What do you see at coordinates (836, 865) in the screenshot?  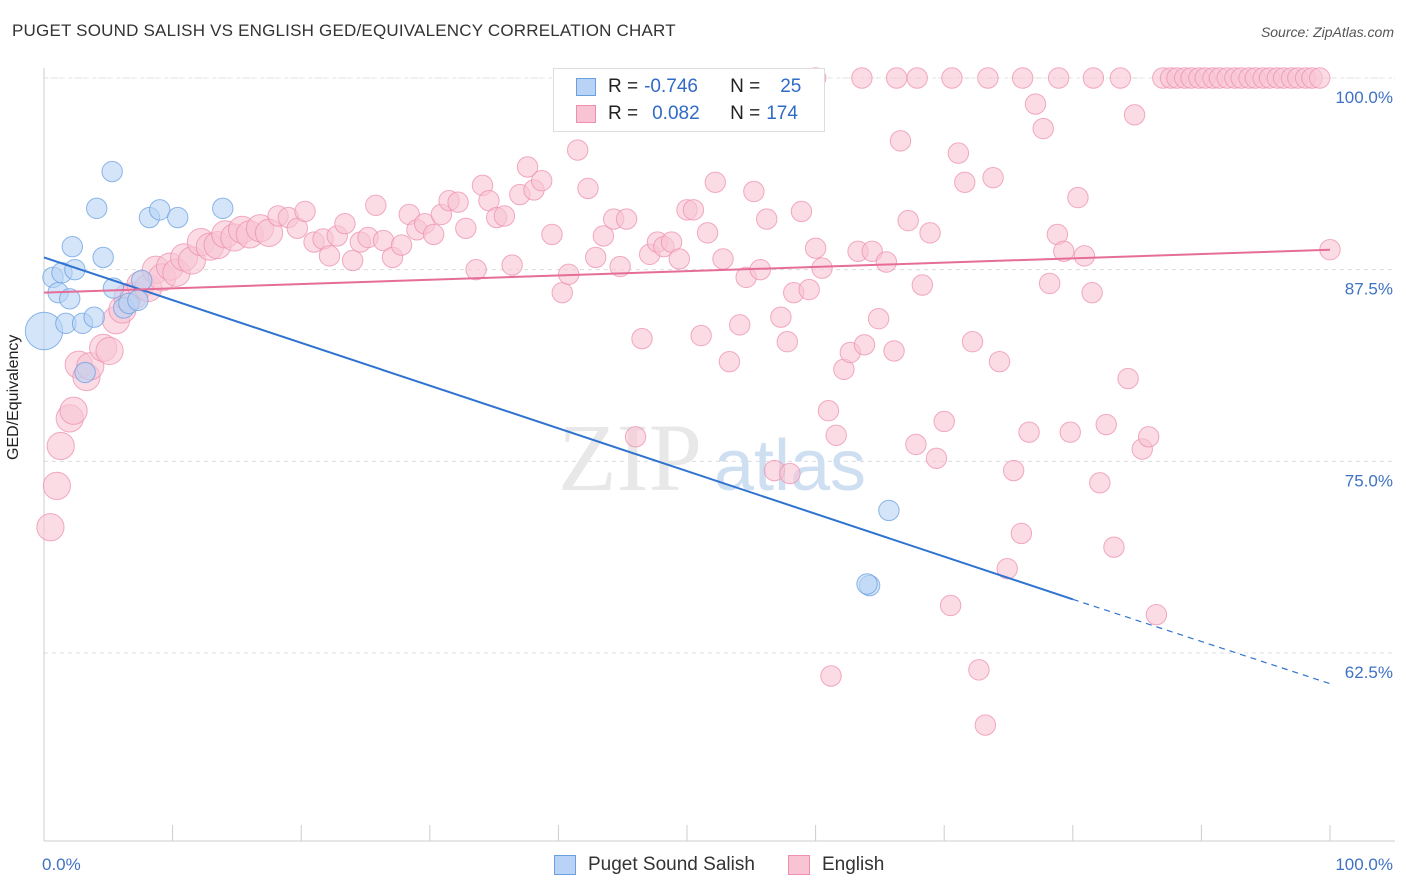 I see `legend-item-english: English` at bounding box center [836, 865].